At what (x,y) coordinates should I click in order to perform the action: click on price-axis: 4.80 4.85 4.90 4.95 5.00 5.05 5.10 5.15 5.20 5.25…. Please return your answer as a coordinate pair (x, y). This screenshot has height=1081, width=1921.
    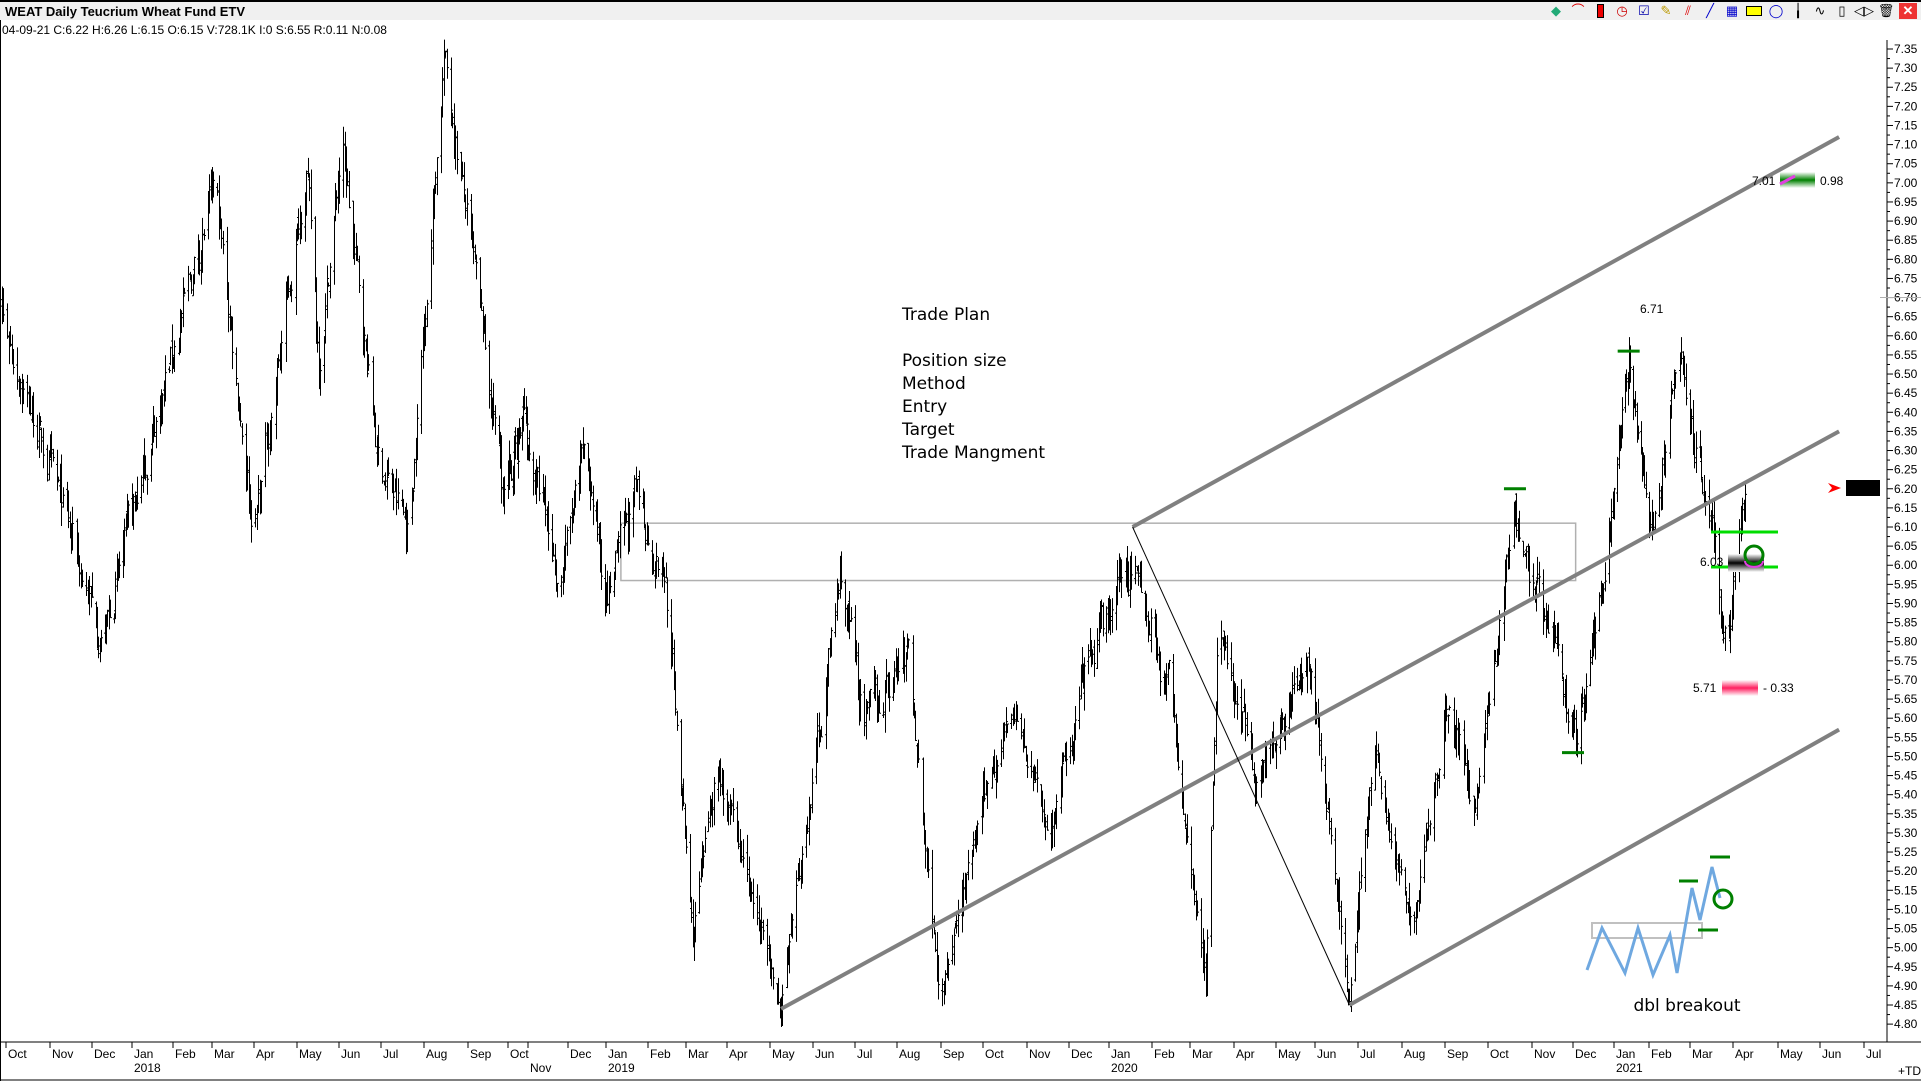
    Looking at the image, I should click on (1900, 536).